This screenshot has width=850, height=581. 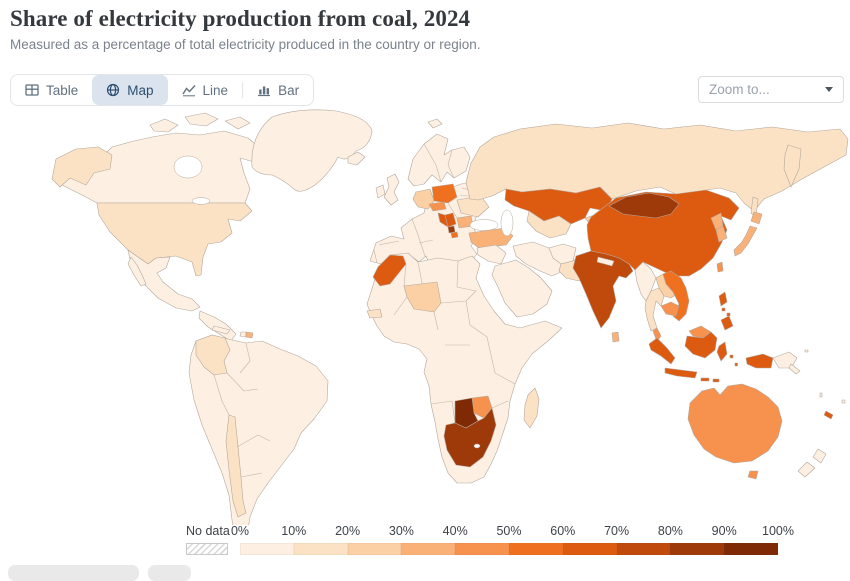 What do you see at coordinates (243, 90) in the screenshot?
I see `tab-divider` at bounding box center [243, 90].